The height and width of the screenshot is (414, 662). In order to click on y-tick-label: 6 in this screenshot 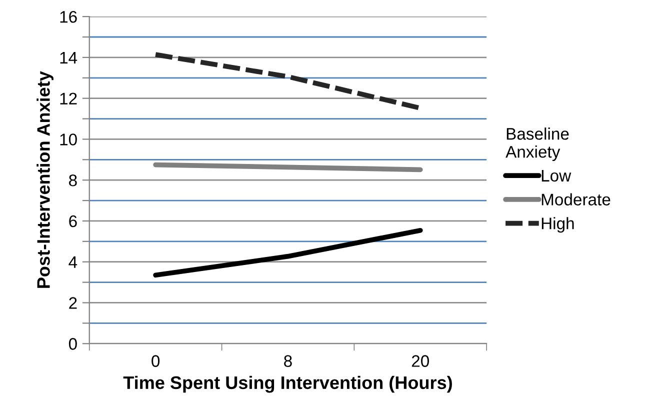, I will do `click(73, 221)`.